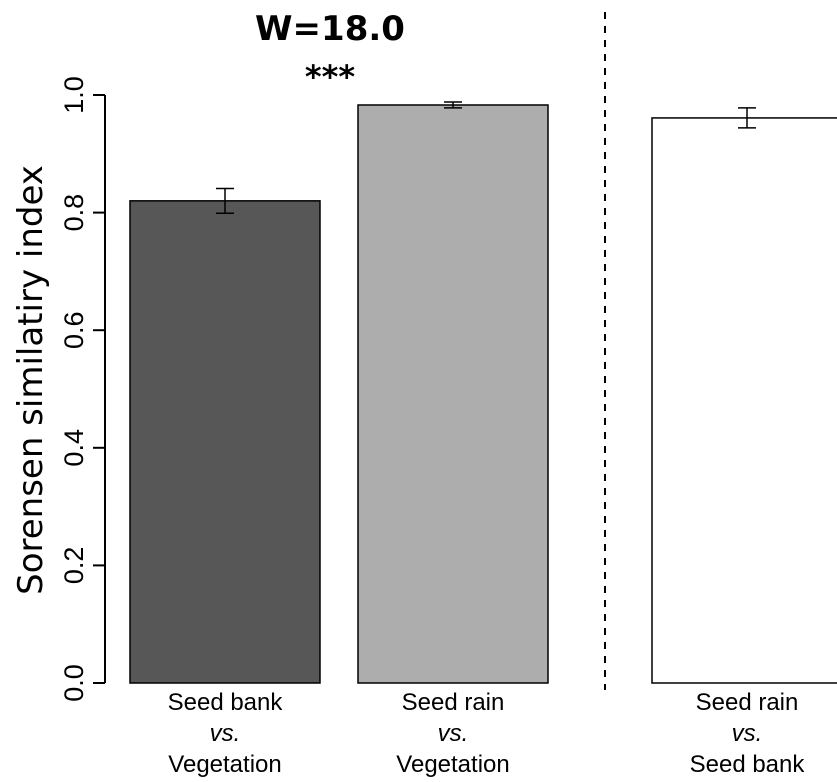 The height and width of the screenshot is (782, 837). Describe the element at coordinates (74, 330) in the screenshot. I see `y-tick-label: 0.6` at that location.